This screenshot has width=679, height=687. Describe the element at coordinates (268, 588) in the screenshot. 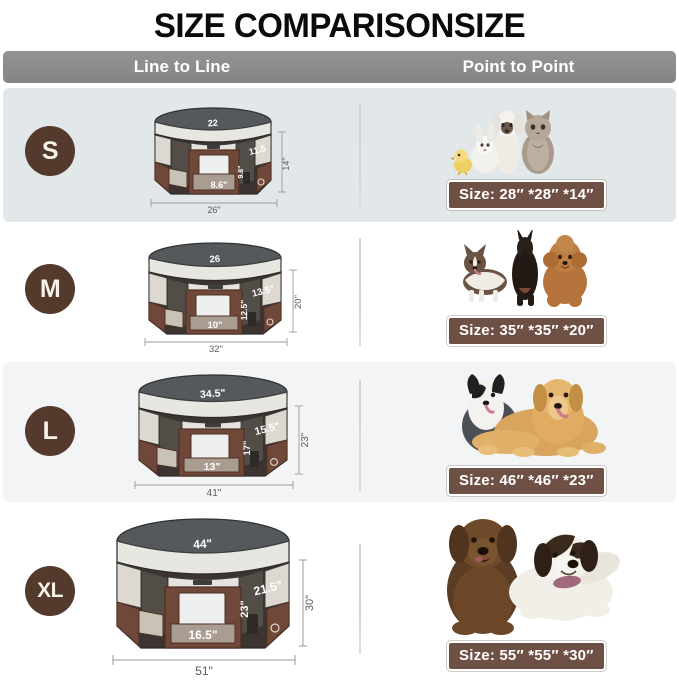

I see `svg-text: 21.5"` at that location.